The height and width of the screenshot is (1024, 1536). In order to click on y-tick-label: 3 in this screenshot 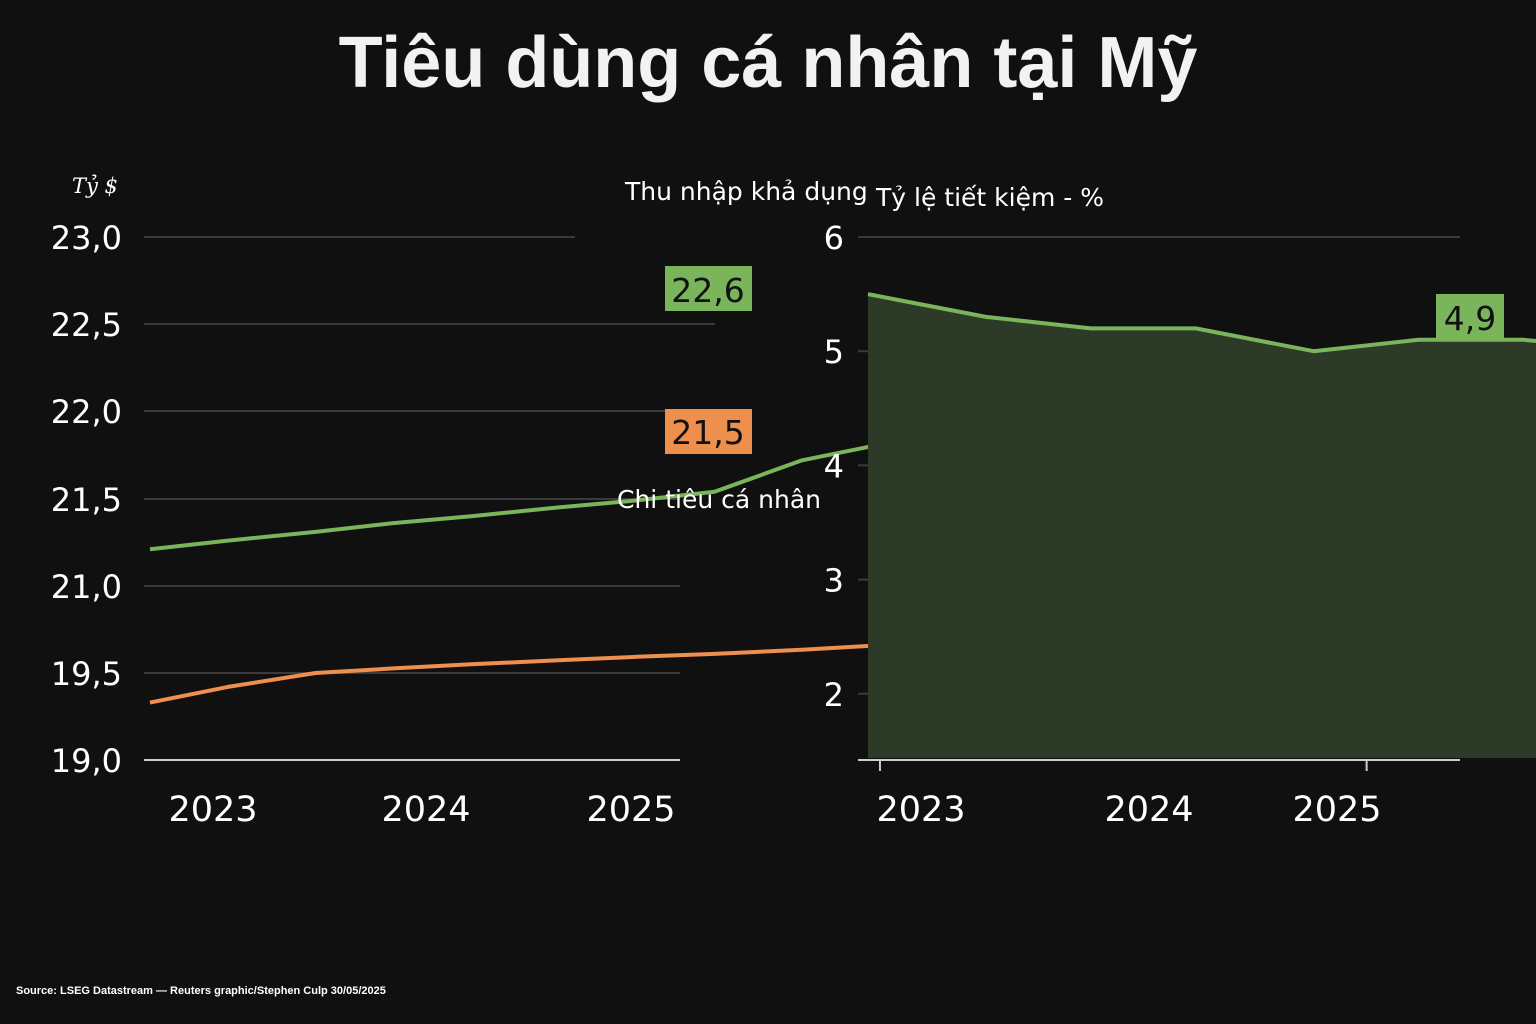, I will do `click(834, 581)`.